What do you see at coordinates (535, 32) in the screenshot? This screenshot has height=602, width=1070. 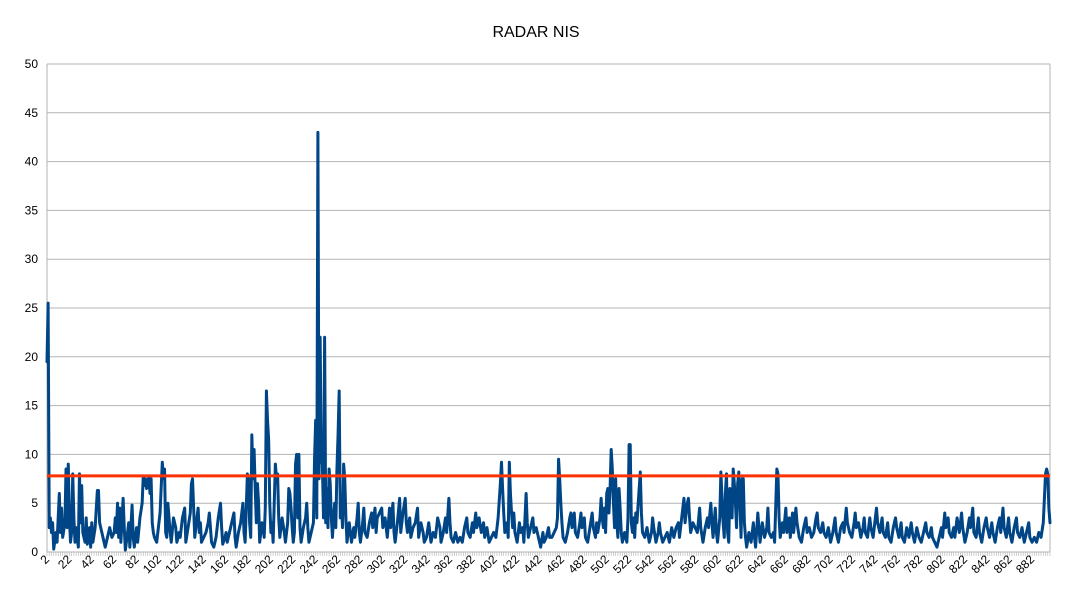 I see `chart-title: RADAR NIS` at bounding box center [535, 32].